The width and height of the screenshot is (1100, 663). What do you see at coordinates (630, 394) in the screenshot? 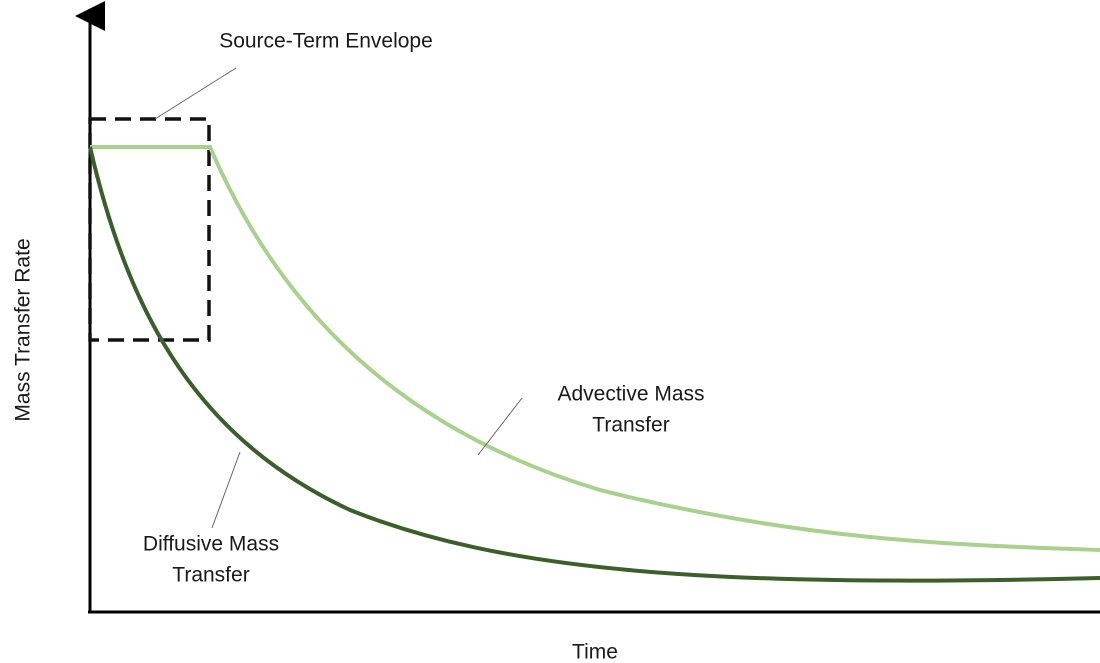
I see `annotation: Advective Mass` at bounding box center [630, 394].